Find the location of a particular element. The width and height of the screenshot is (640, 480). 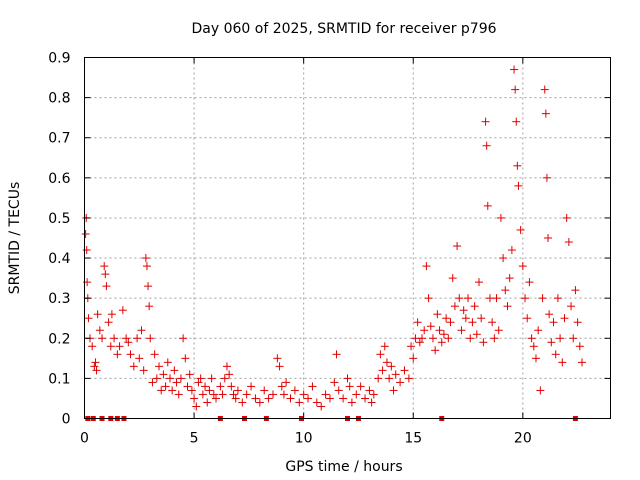

y-tick-label: 0.1 is located at coordinates (59, 379).